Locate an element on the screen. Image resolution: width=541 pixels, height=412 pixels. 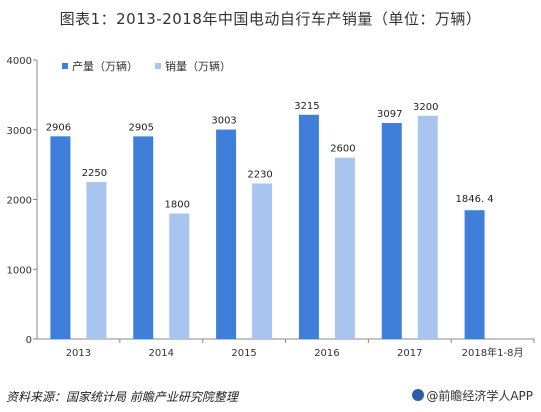
data-label-sales: 2230 is located at coordinates (259, 174).